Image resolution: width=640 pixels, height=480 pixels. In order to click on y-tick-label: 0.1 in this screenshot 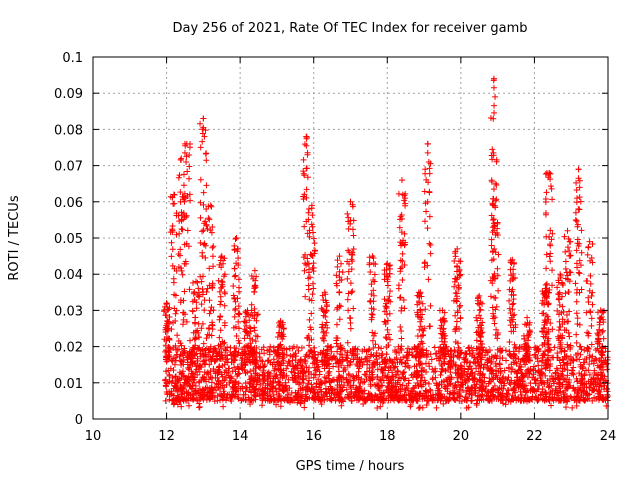, I will do `click(72, 58)`.